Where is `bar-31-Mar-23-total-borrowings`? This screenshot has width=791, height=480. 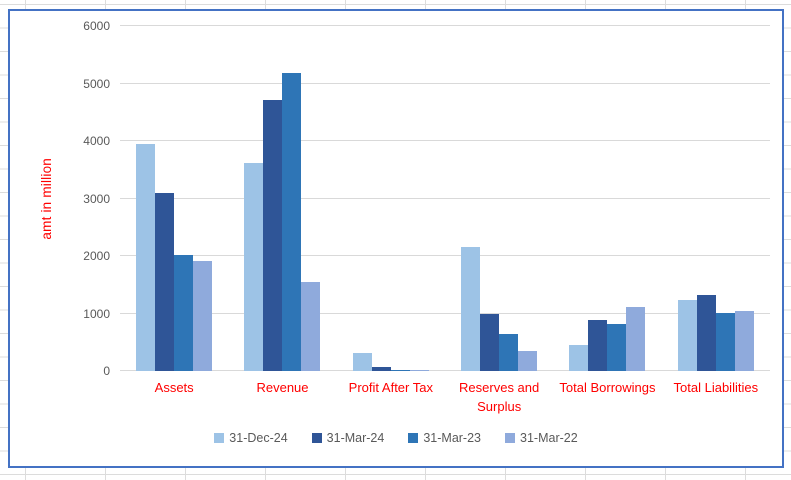 bar-31-Mar-23-total-borrowings is located at coordinates (617, 347).